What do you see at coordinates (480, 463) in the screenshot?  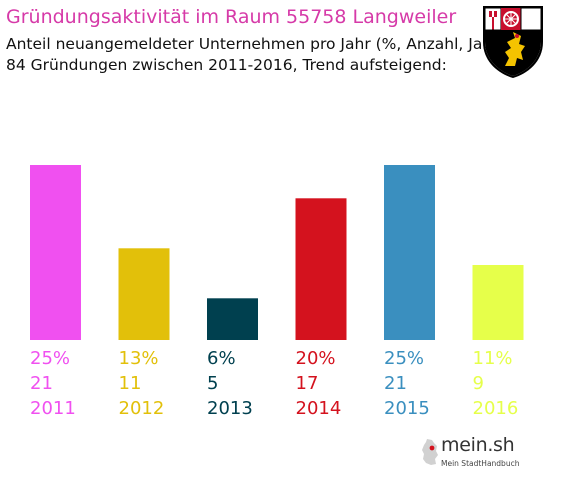 I see `brand-tagline: Mein StadtHandbuch` at bounding box center [480, 463].